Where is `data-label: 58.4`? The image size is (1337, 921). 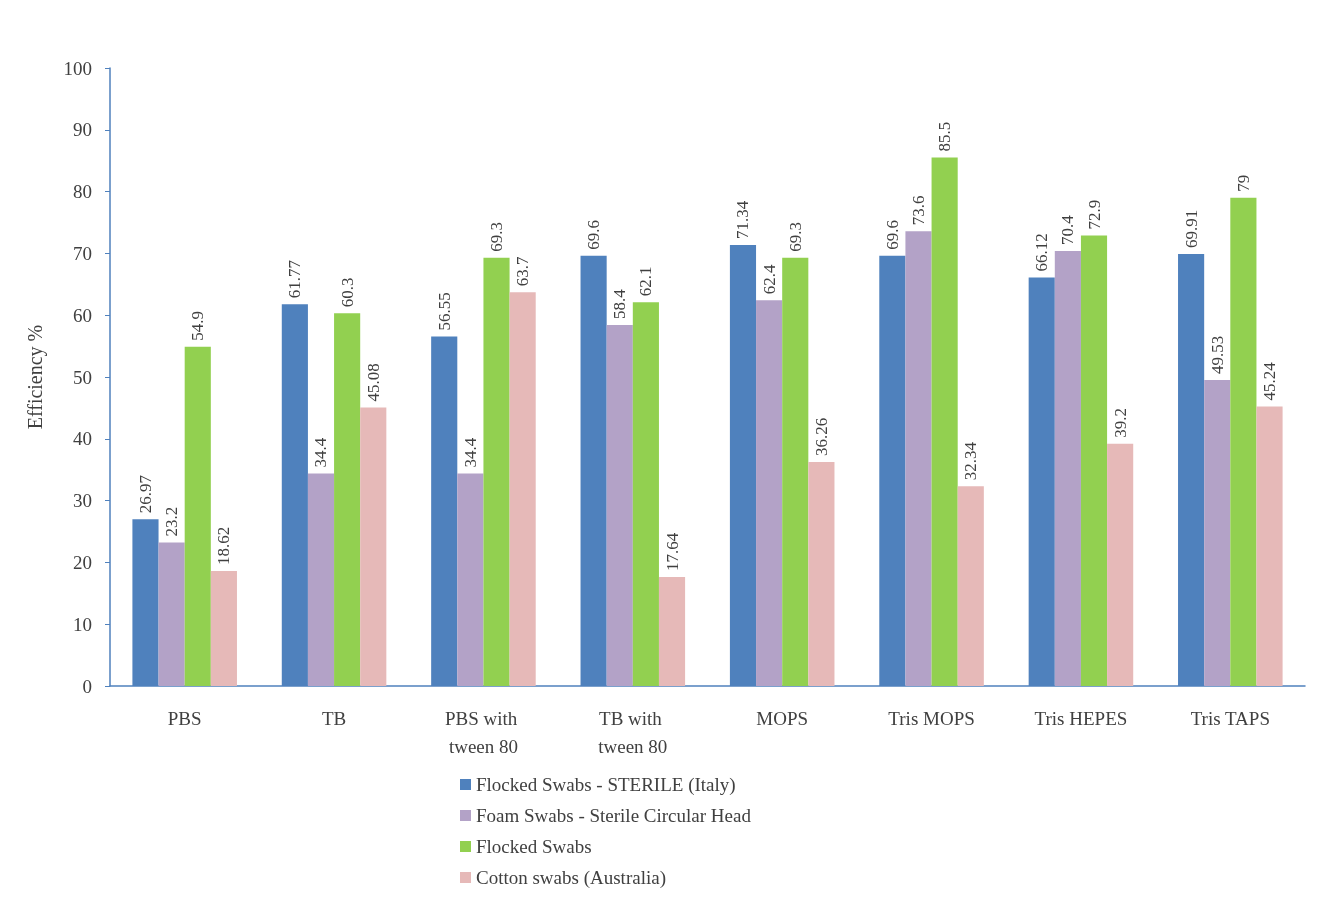
data-label: 58.4 is located at coordinates (620, 304).